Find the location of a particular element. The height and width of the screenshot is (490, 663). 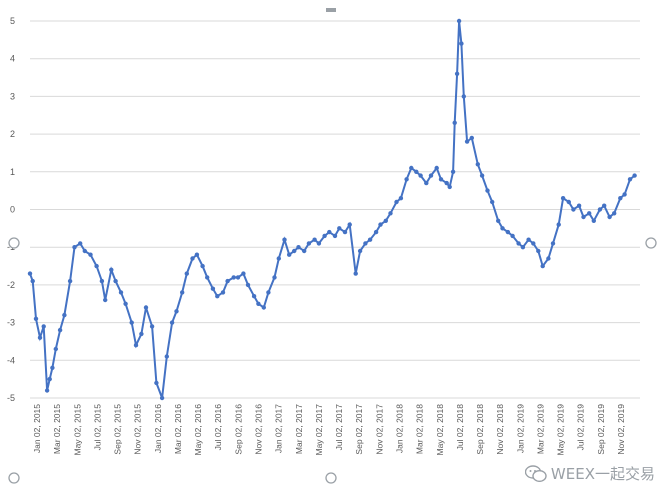

y-tick-label: -5 is located at coordinates (11, 398).